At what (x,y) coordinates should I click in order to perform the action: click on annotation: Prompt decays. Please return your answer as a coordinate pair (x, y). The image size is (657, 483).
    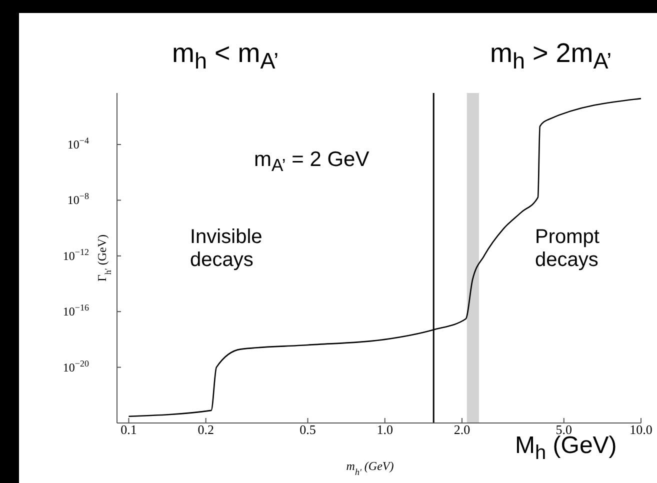
    Looking at the image, I should click on (567, 249).